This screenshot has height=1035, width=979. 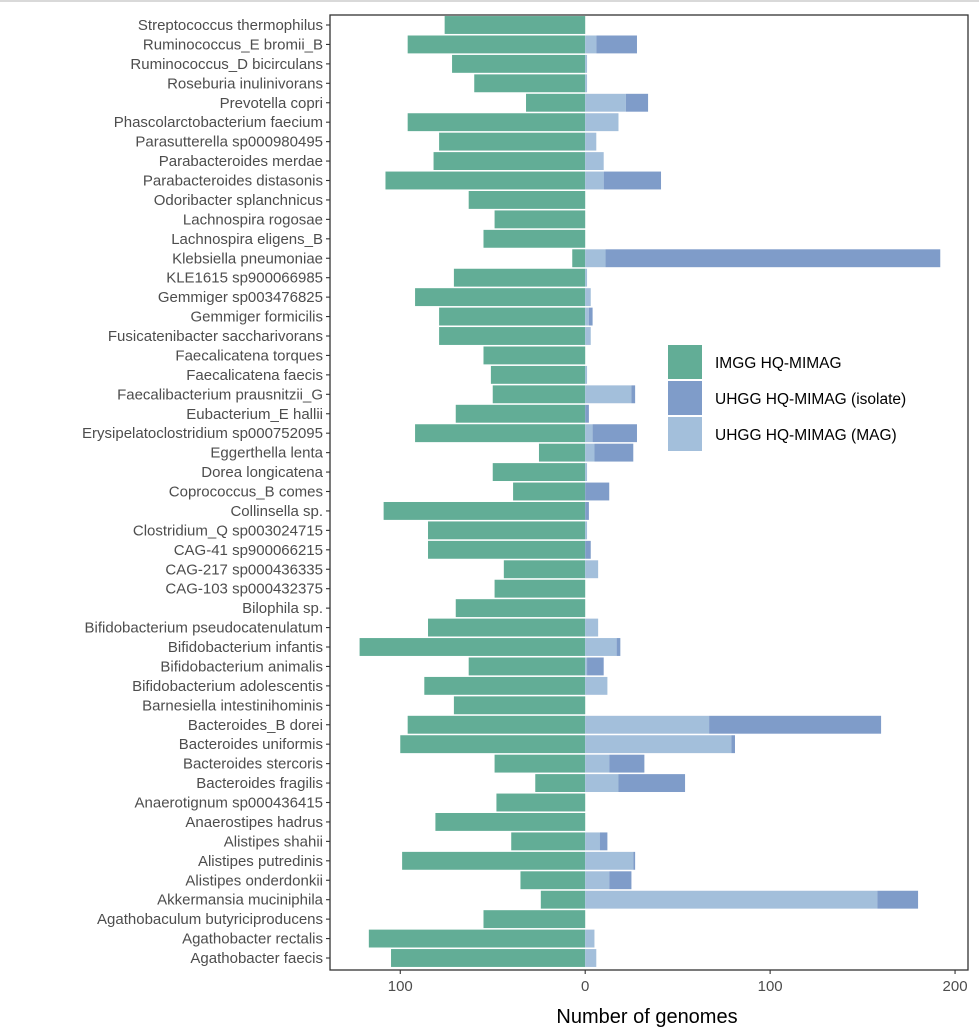 I want to click on y-tick-label: Anaerostipes hadrus, so click(x=254, y=822).